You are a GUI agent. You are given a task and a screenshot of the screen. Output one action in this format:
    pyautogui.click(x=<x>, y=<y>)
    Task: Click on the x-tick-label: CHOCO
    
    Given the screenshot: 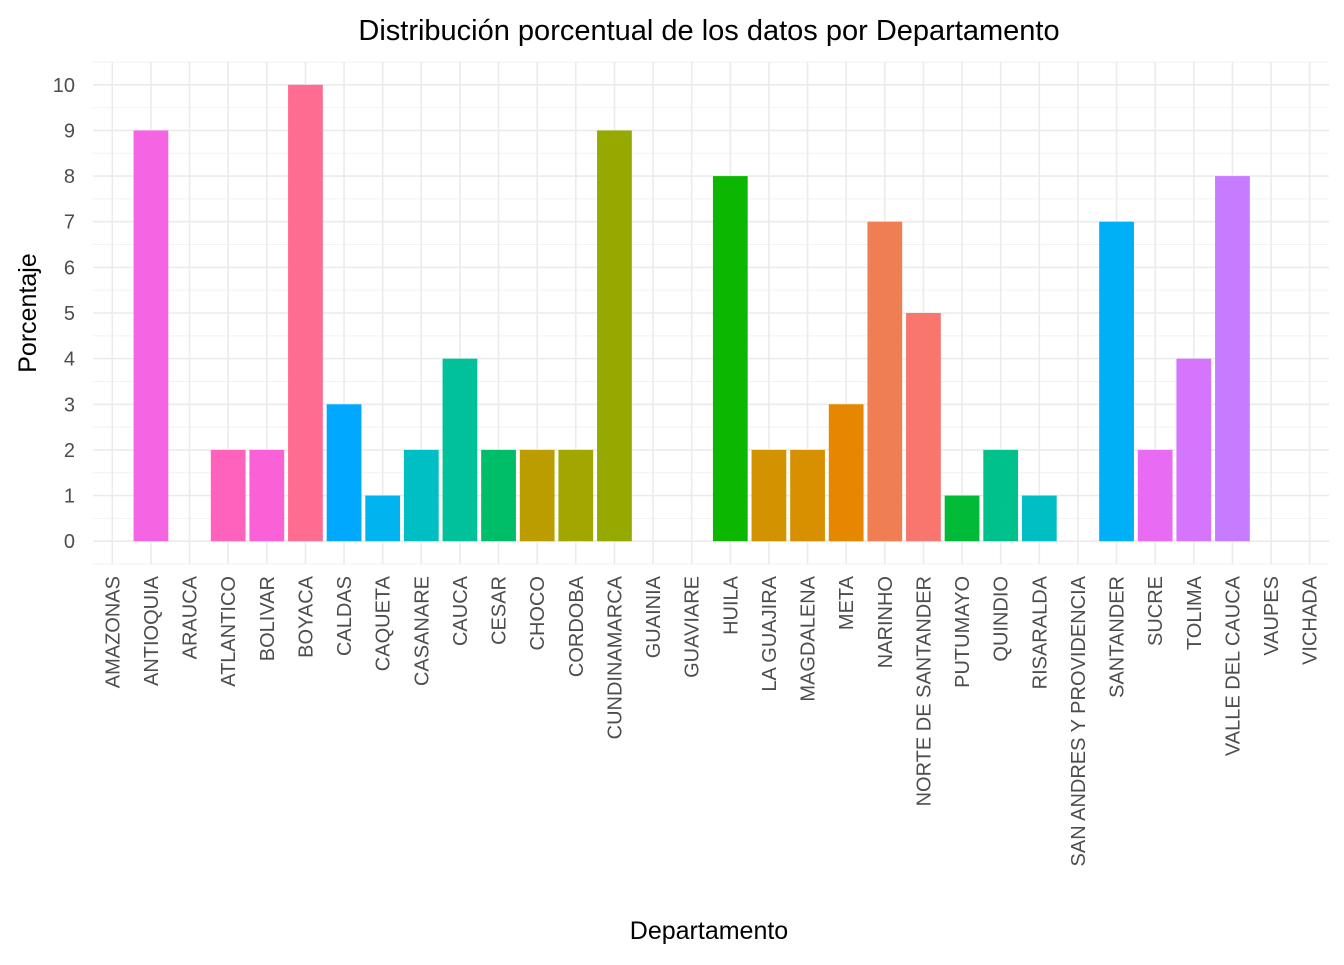 What is the action you would take?
    pyautogui.click(x=538, y=613)
    